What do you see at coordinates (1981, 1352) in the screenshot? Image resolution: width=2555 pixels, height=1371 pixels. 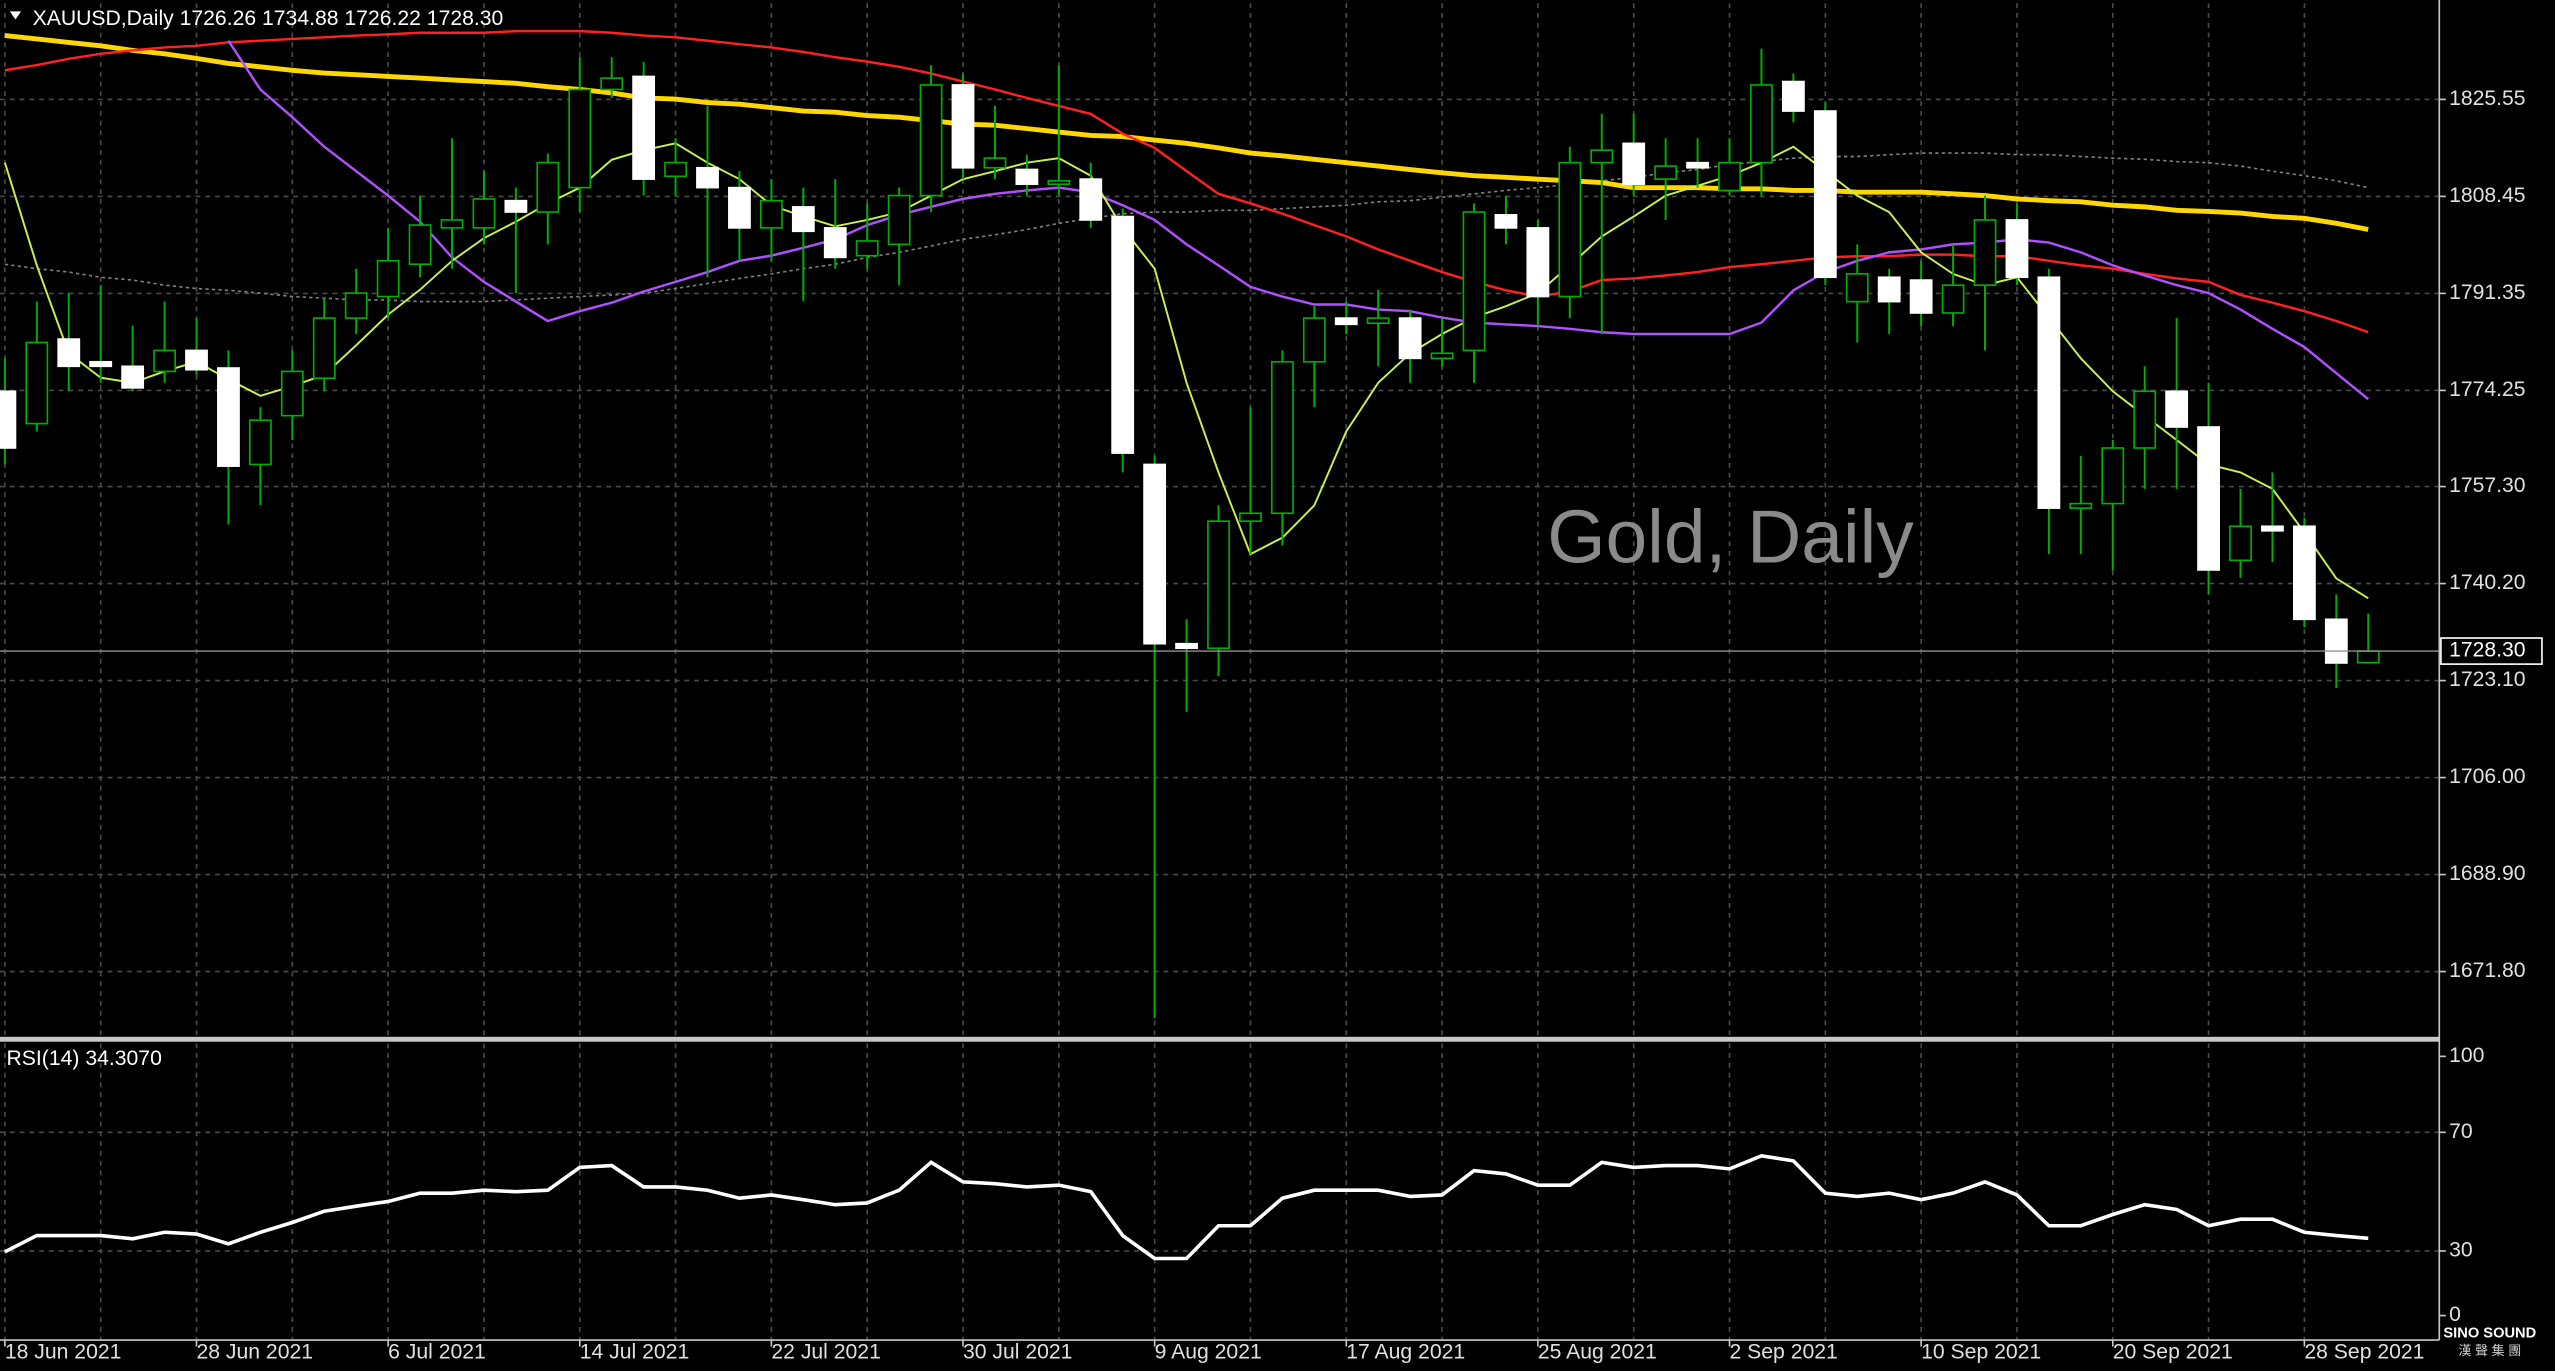 I see `x-tick-label: 10 Sep 2021` at bounding box center [1981, 1352].